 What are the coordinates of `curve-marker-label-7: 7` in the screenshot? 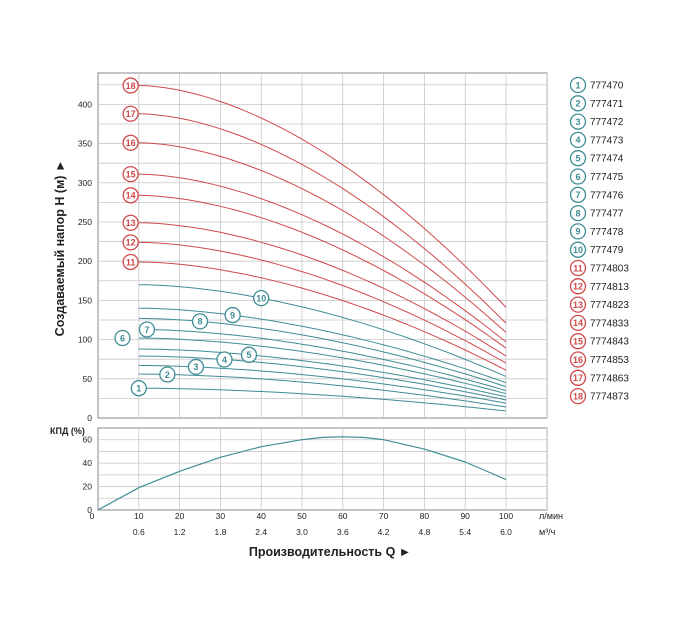 It's located at (146, 330).